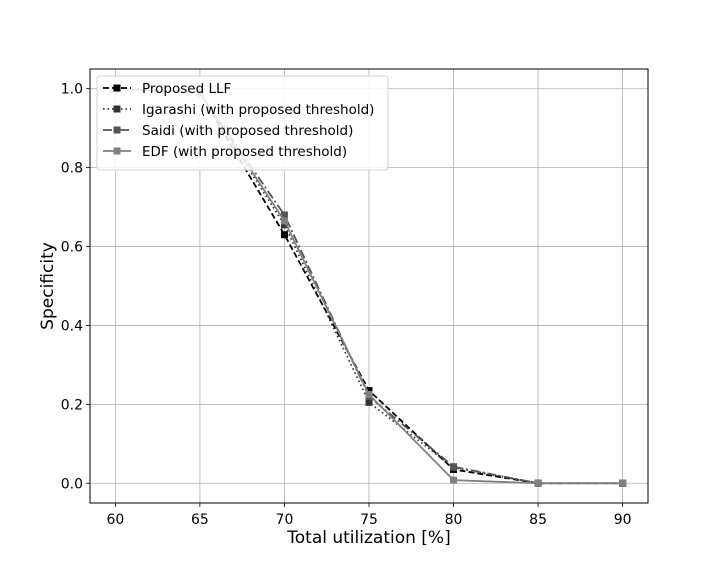 The image size is (720, 580). I want to click on y-tick-label-0: 0.0, so click(72, 484).